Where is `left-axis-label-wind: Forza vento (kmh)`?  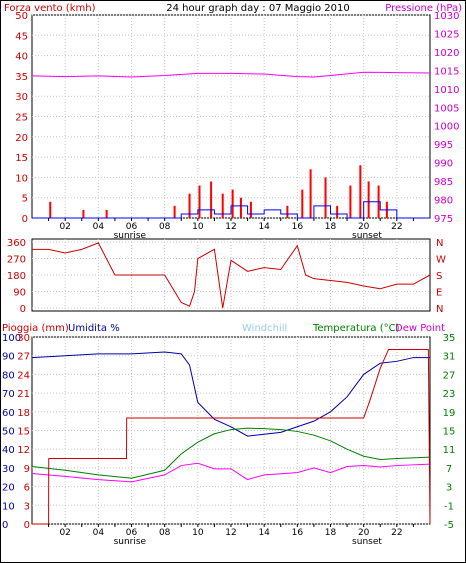 left-axis-label-wind: Forza vento (kmh) is located at coordinates (50, 8).